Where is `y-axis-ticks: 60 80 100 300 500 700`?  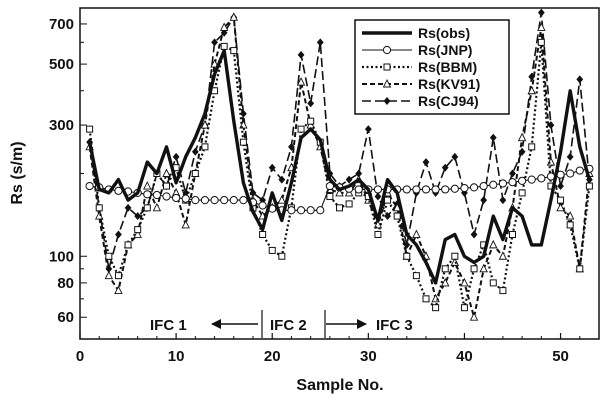
y-axis-ticks: 60 80 100 300 500 700 is located at coordinates (68, 173).